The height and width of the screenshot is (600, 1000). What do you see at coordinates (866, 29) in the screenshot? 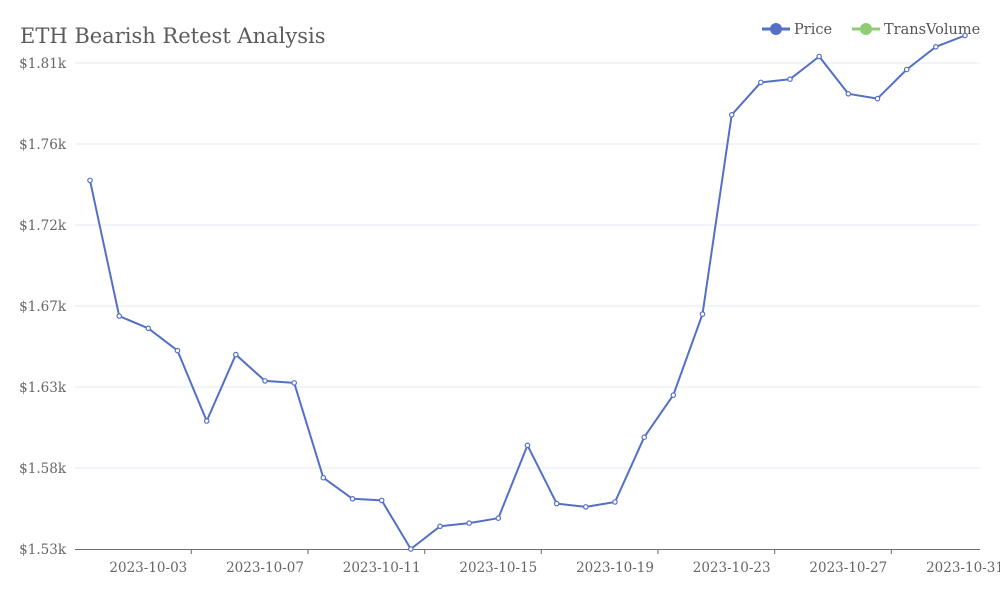
I see `legend-transvolume-marker` at bounding box center [866, 29].